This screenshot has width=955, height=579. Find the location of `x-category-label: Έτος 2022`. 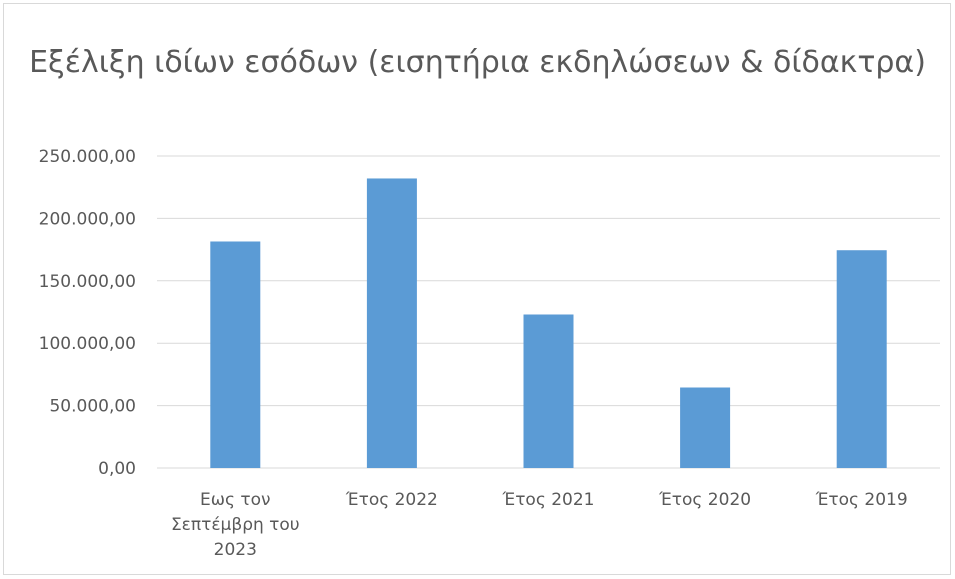

x-category-label: Έτος 2022 is located at coordinates (391, 500).